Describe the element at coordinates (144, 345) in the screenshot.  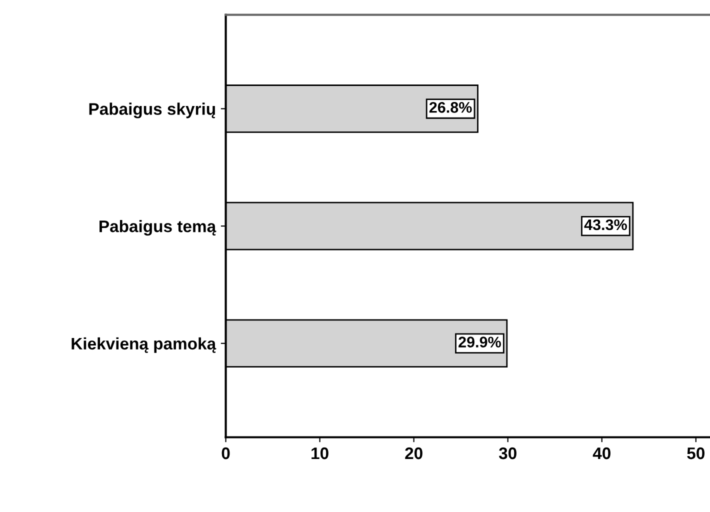
I see `y-tick-label: Kiekvieną pamoką` at that location.